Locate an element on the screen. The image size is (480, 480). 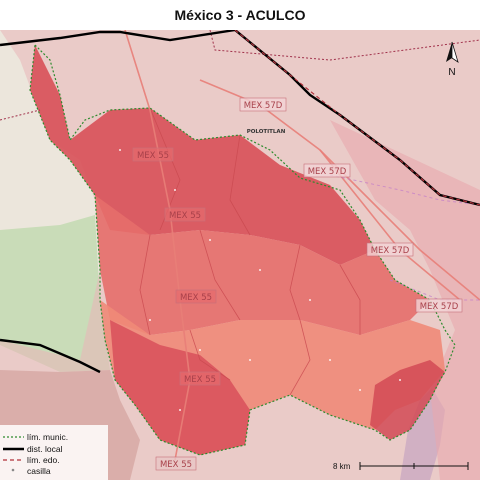
road-label-4: MEX 55 is located at coordinates (185, 214).